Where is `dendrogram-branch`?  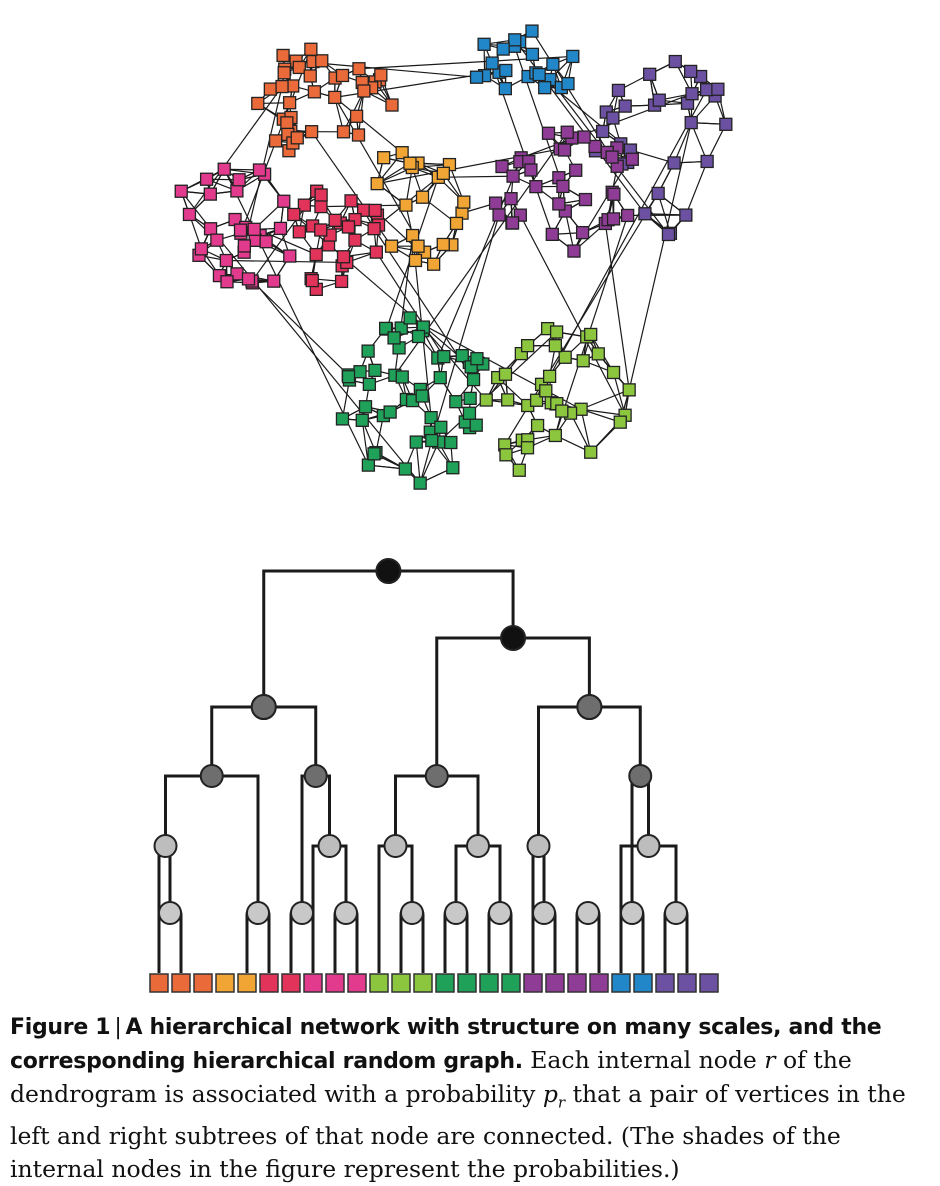 dendrogram-branch is located at coordinates (325, 638).